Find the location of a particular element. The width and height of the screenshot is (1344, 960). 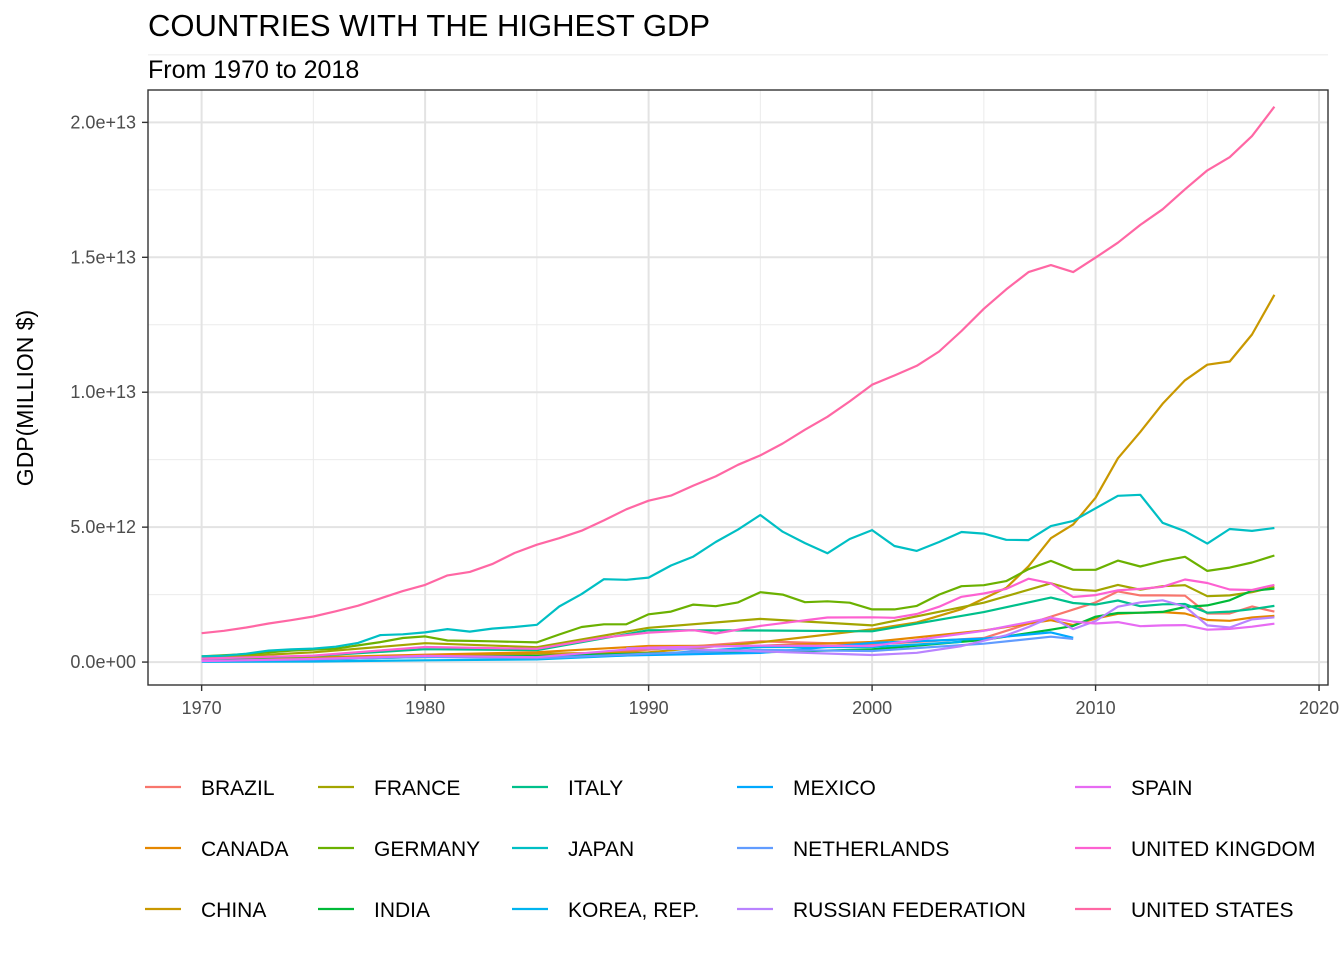

legend-label: CHINA is located at coordinates (233, 910).